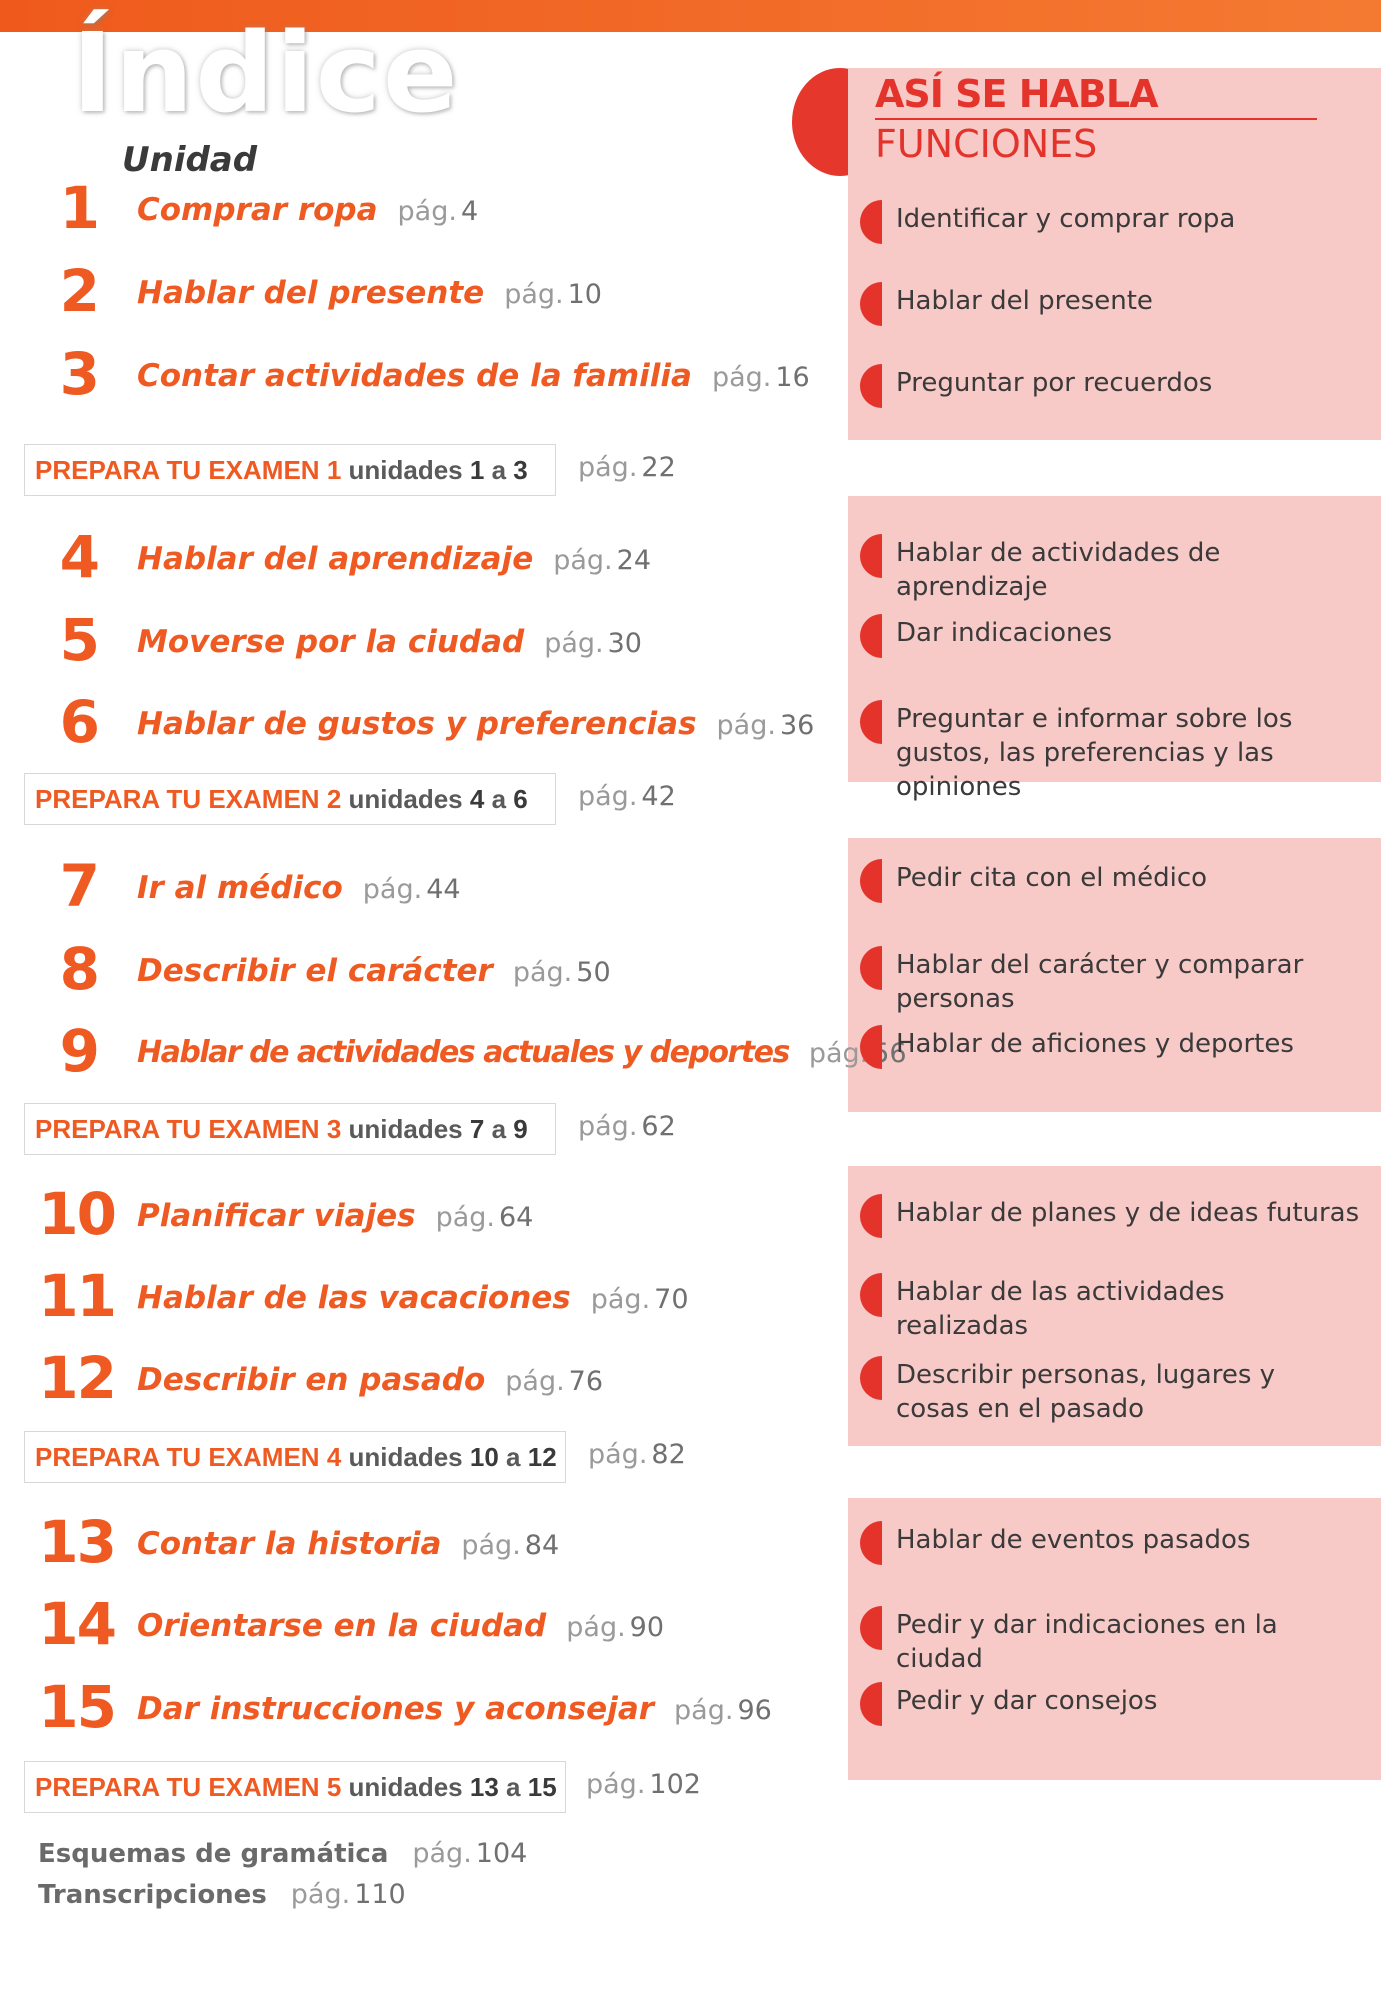  What do you see at coordinates (79, 557) in the screenshot?
I see `unit-number: 4` at bounding box center [79, 557].